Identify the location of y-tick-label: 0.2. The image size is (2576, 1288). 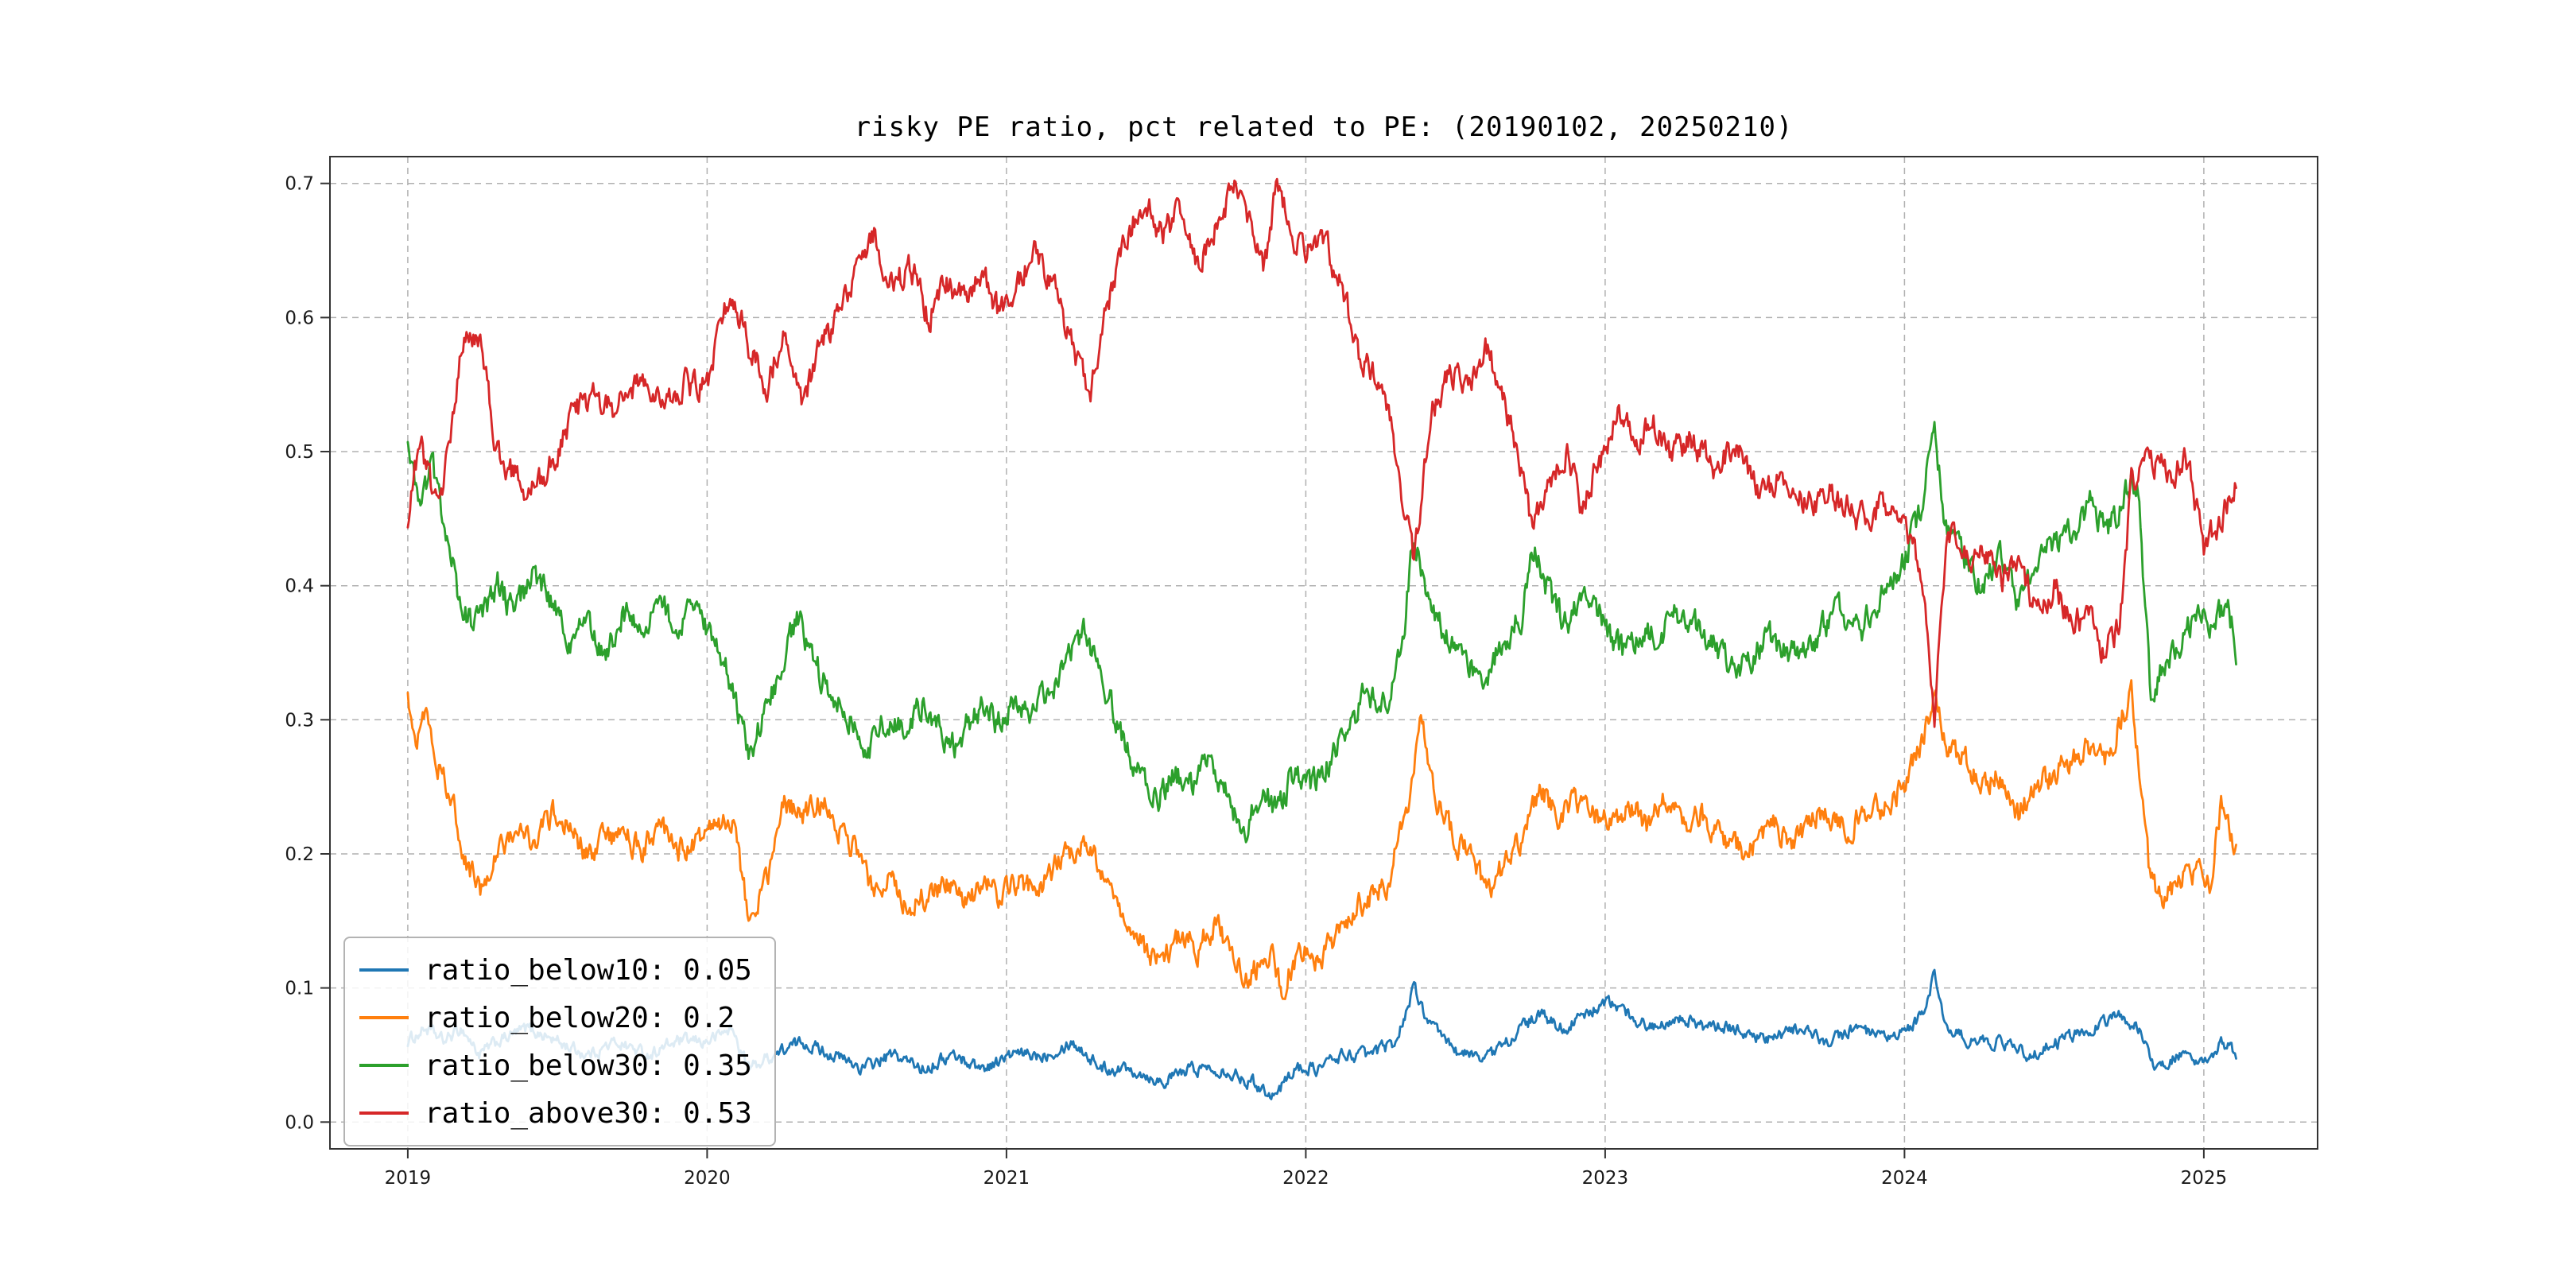
(300, 854).